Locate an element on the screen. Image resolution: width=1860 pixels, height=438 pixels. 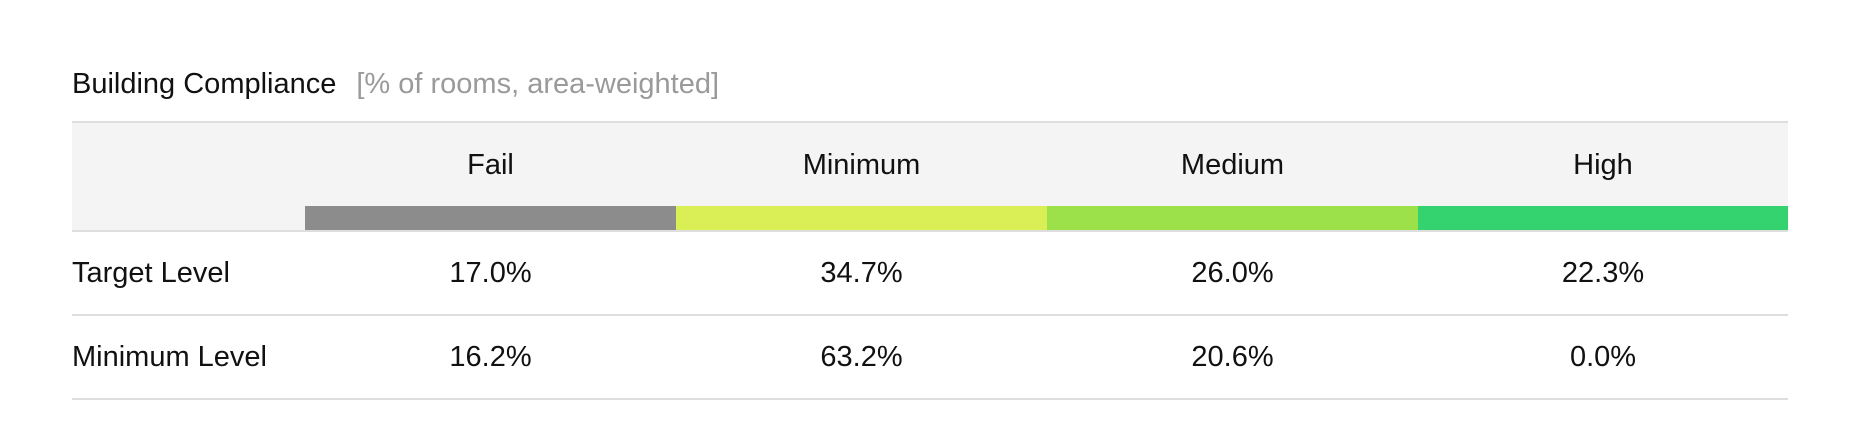
color-swatch-medium is located at coordinates (1232, 218).